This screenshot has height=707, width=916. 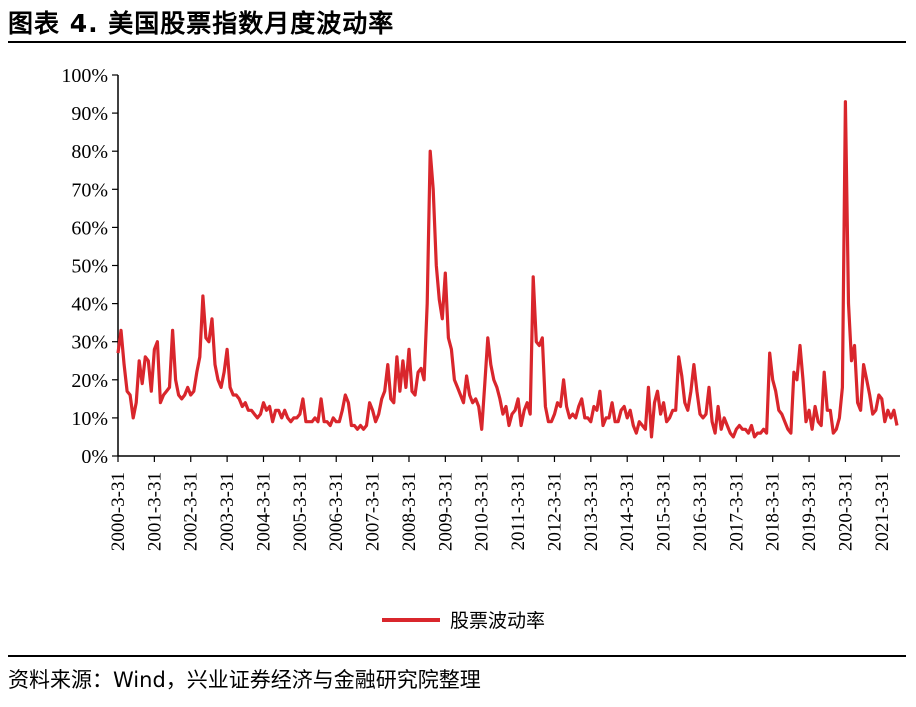 I want to click on title-divider, so click(x=457, y=42).